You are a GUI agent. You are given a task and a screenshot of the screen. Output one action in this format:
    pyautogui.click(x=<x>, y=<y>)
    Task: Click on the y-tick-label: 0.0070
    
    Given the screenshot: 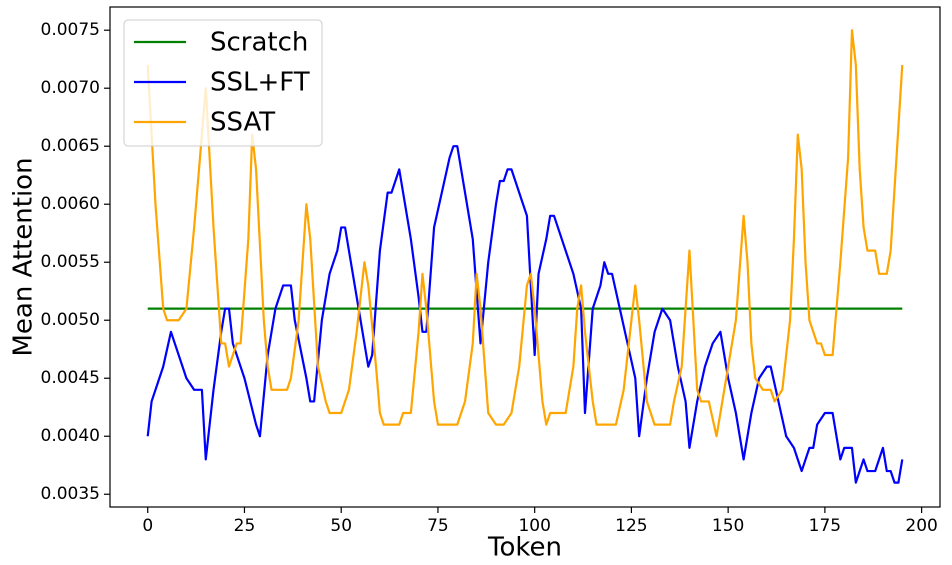 What is the action you would take?
    pyautogui.click(x=70, y=88)
    